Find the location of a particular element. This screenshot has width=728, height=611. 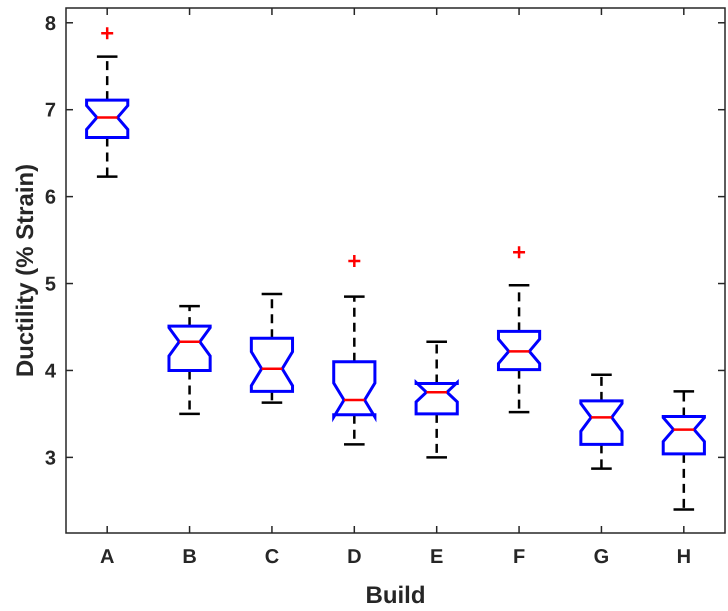

x-axis-title: Build is located at coordinates (396, 595).